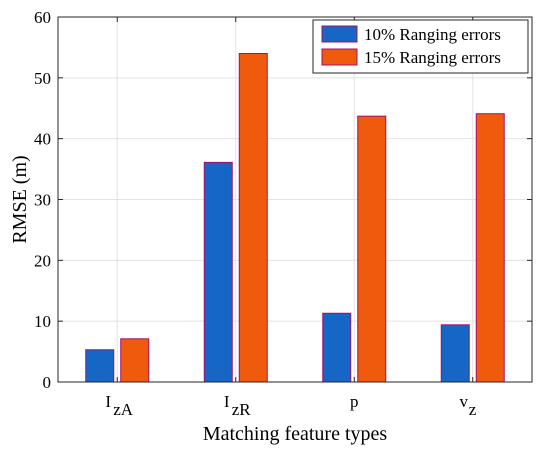 Image resolution: width=550 pixels, height=455 pixels. What do you see at coordinates (464, 401) in the screenshot?
I see `x-tick-label: v` at bounding box center [464, 401].